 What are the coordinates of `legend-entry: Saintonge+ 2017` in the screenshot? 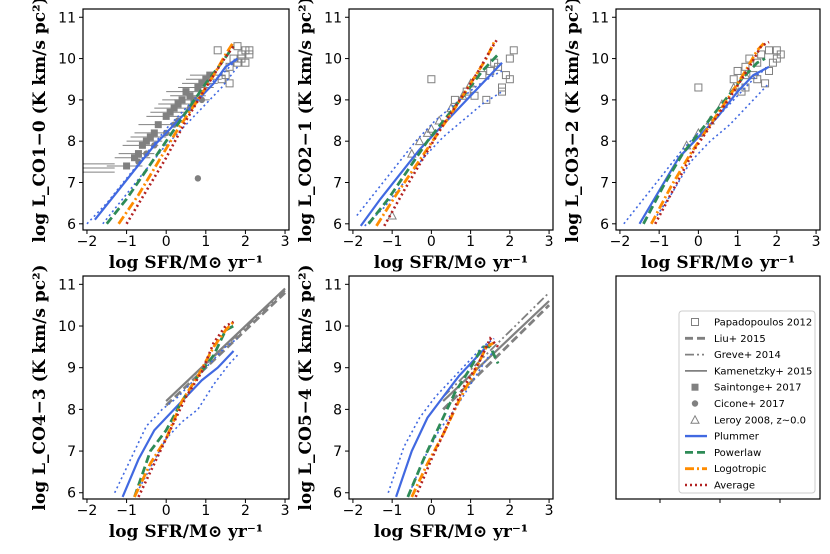 It's located at (746, 388).